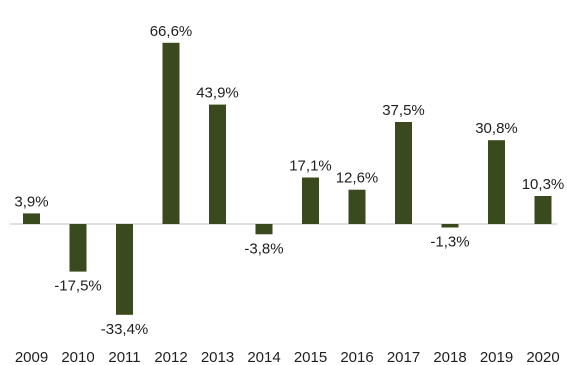 This screenshot has width=567, height=365. Describe the element at coordinates (217, 93) in the screenshot. I see `data-label-2013: 43,9%` at that location.